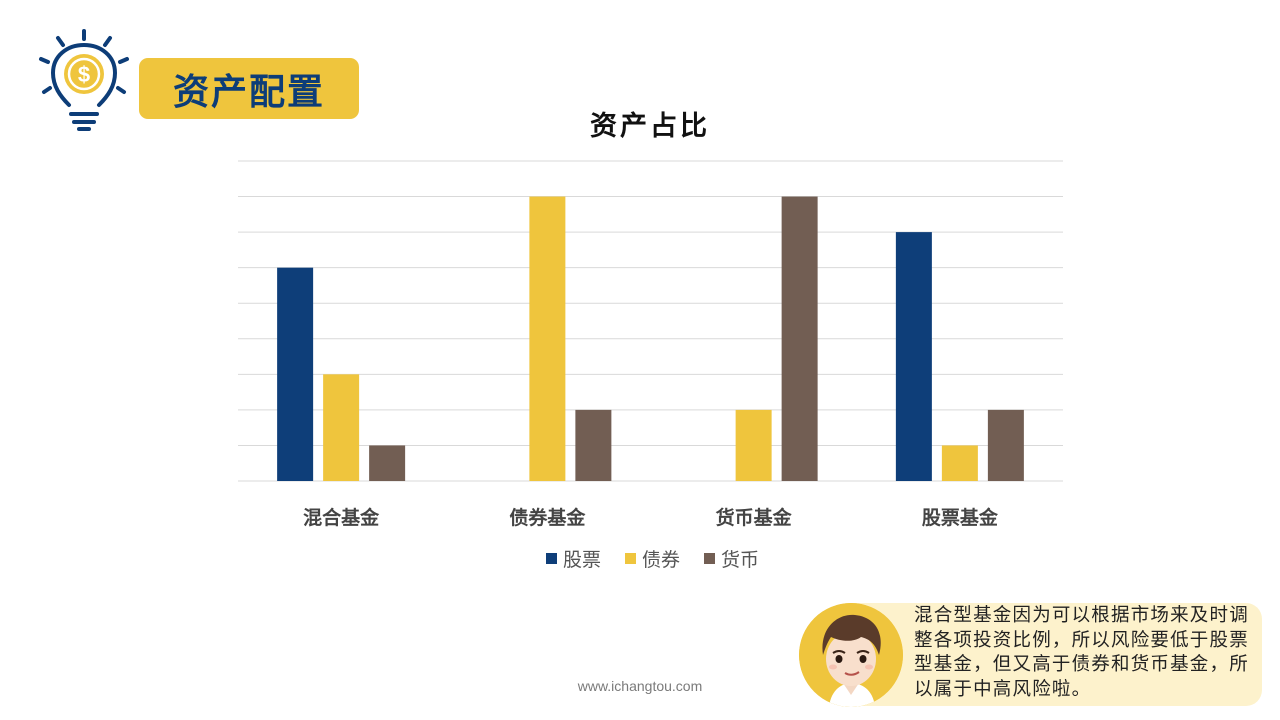 The width and height of the screenshot is (1280, 720). I want to click on bar-债券-债券基金, so click(547, 339).